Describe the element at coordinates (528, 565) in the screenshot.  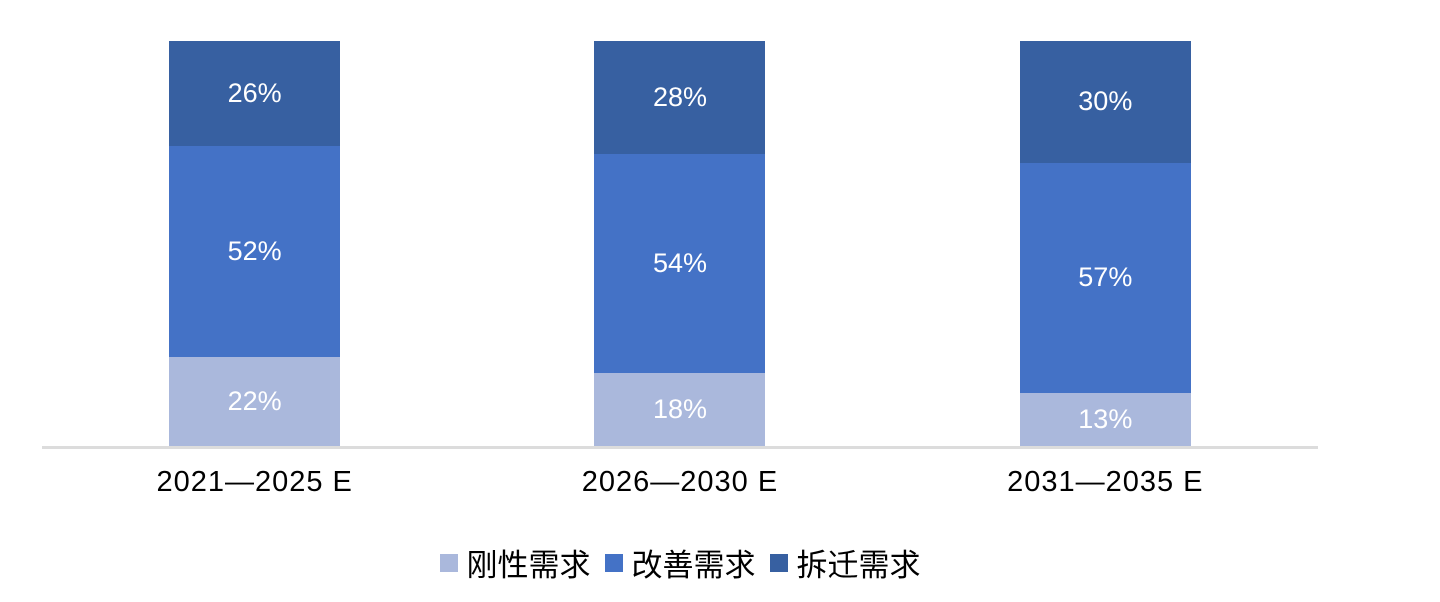
I see `legend-label: 刚性需求` at that location.